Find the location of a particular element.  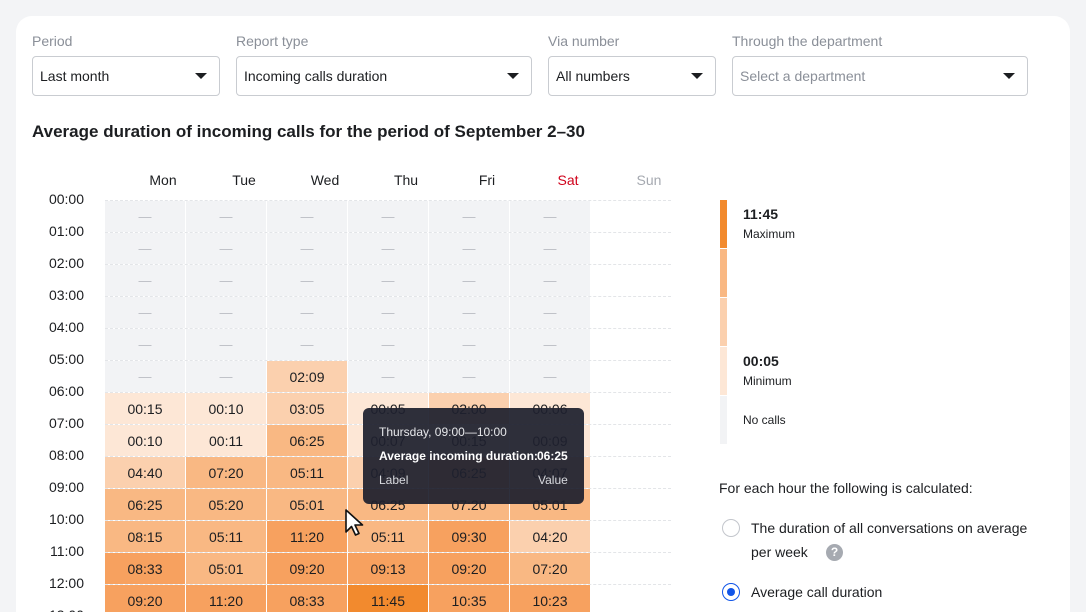

heatmap-cell: 03:05 is located at coordinates (307, 408).